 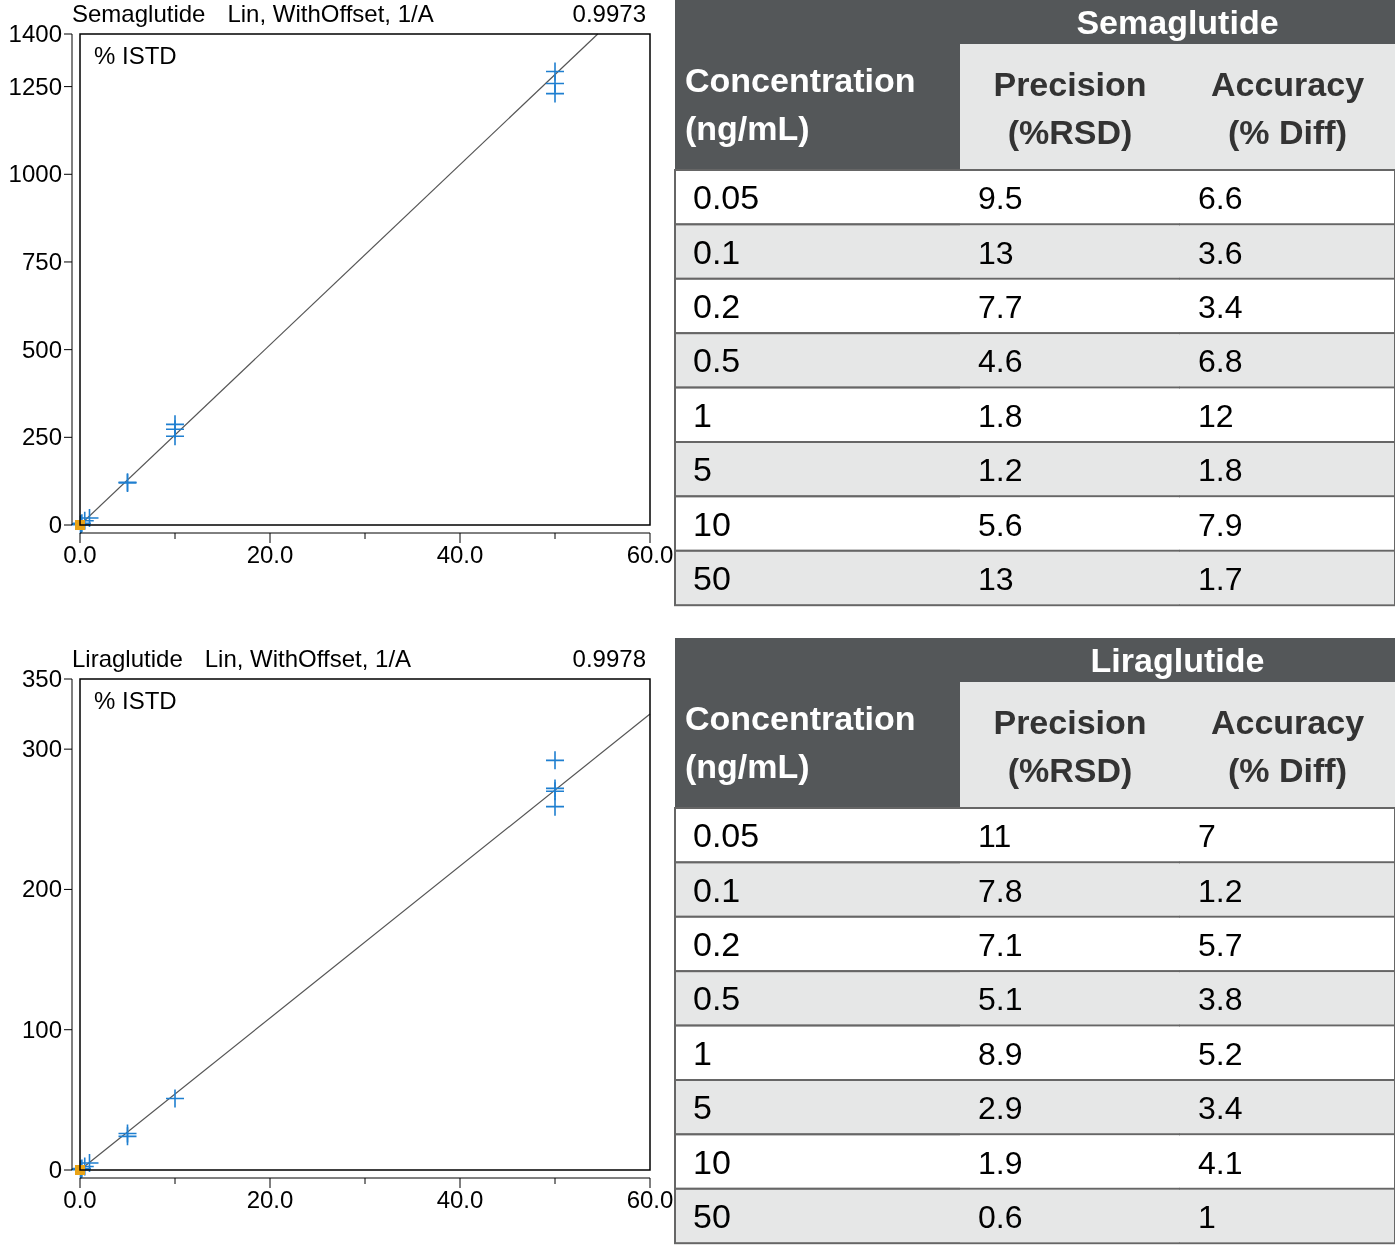 What do you see at coordinates (1000, 945) in the screenshot?
I see `data-label: 7.1` at bounding box center [1000, 945].